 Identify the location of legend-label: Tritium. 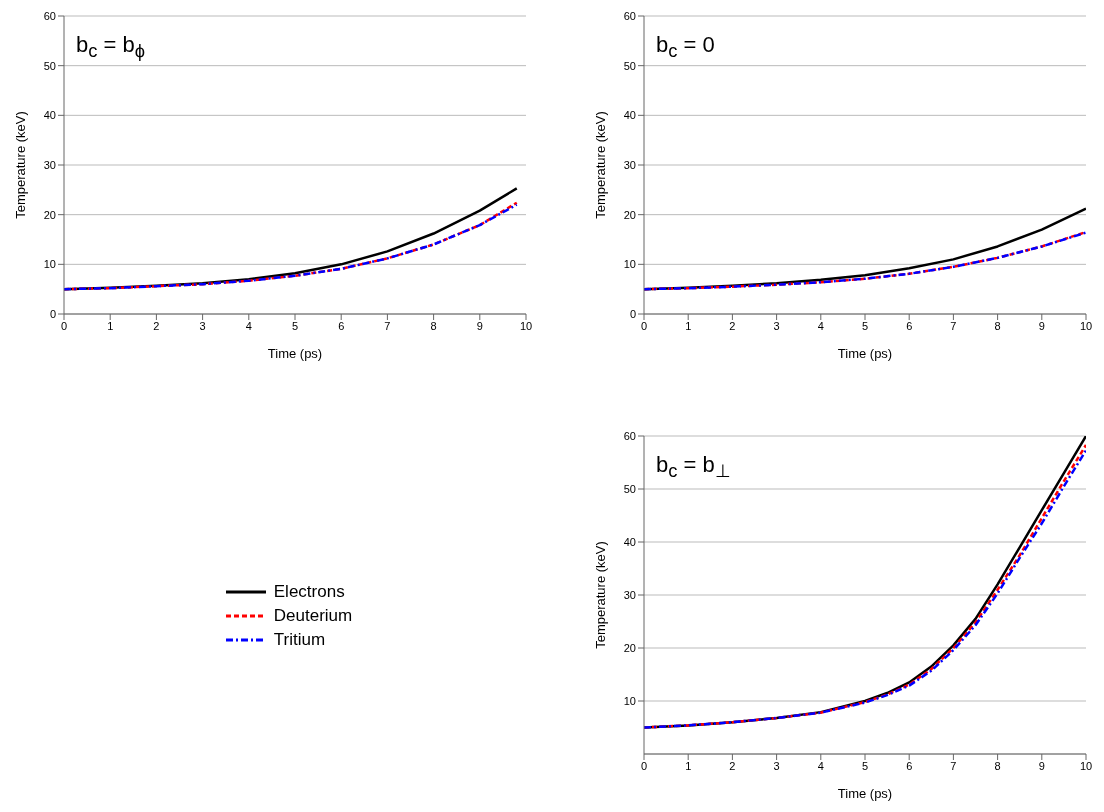
(299, 640).